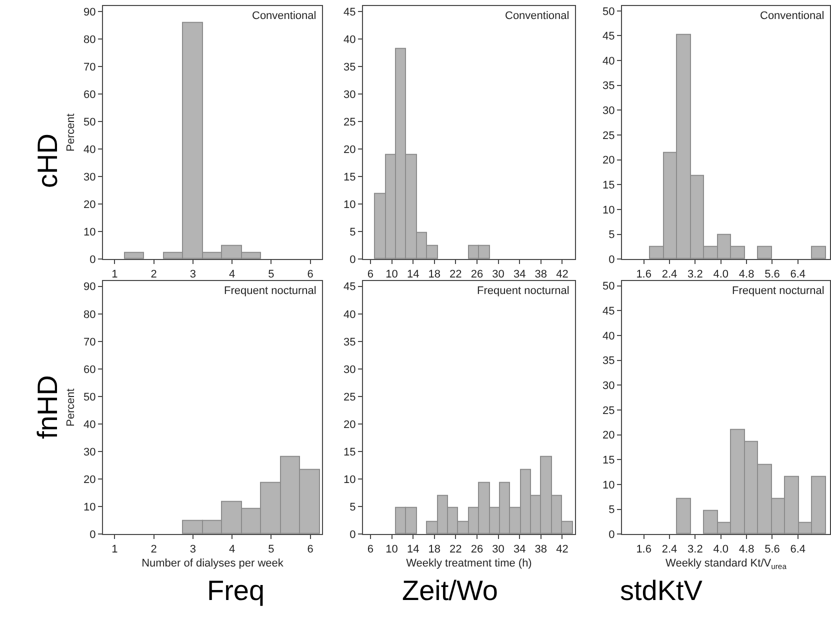  Describe the element at coordinates (798, 274) in the screenshot. I see `x-tick-label: 6.4` at that location.